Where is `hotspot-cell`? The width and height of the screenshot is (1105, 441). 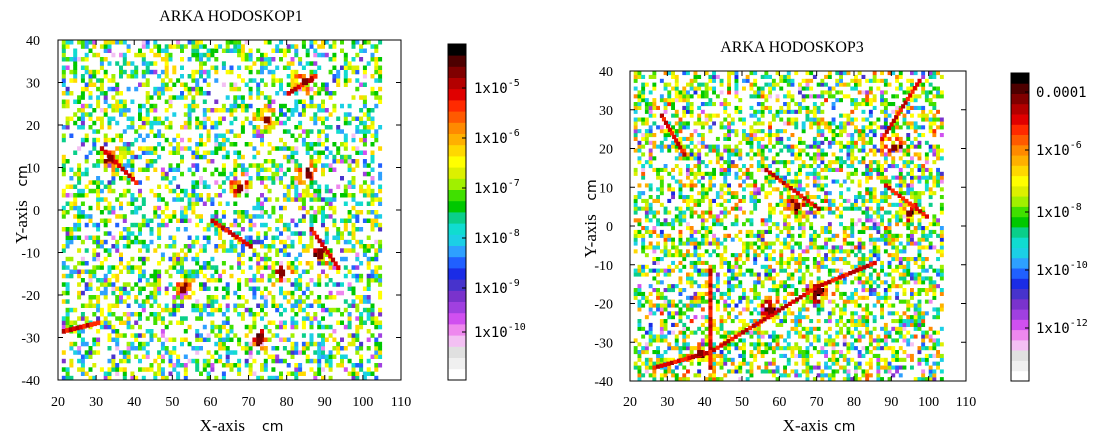
hotspot-cell is located at coordinates (282, 273).